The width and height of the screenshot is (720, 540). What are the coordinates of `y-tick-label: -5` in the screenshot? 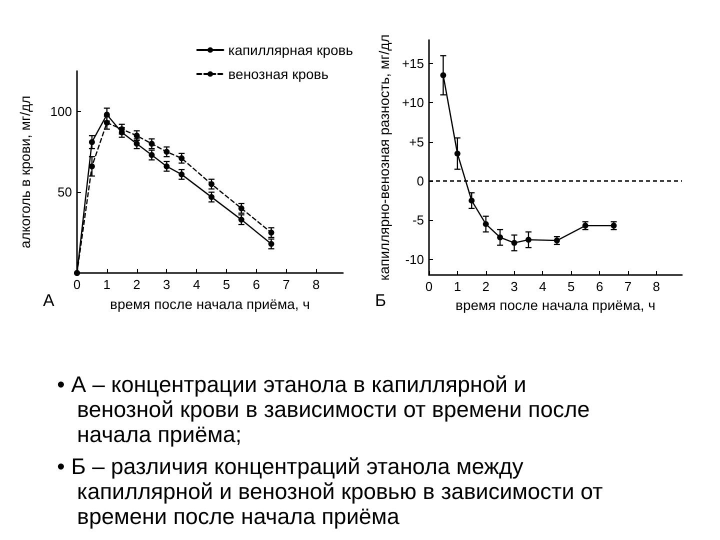 It's located at (418, 220).